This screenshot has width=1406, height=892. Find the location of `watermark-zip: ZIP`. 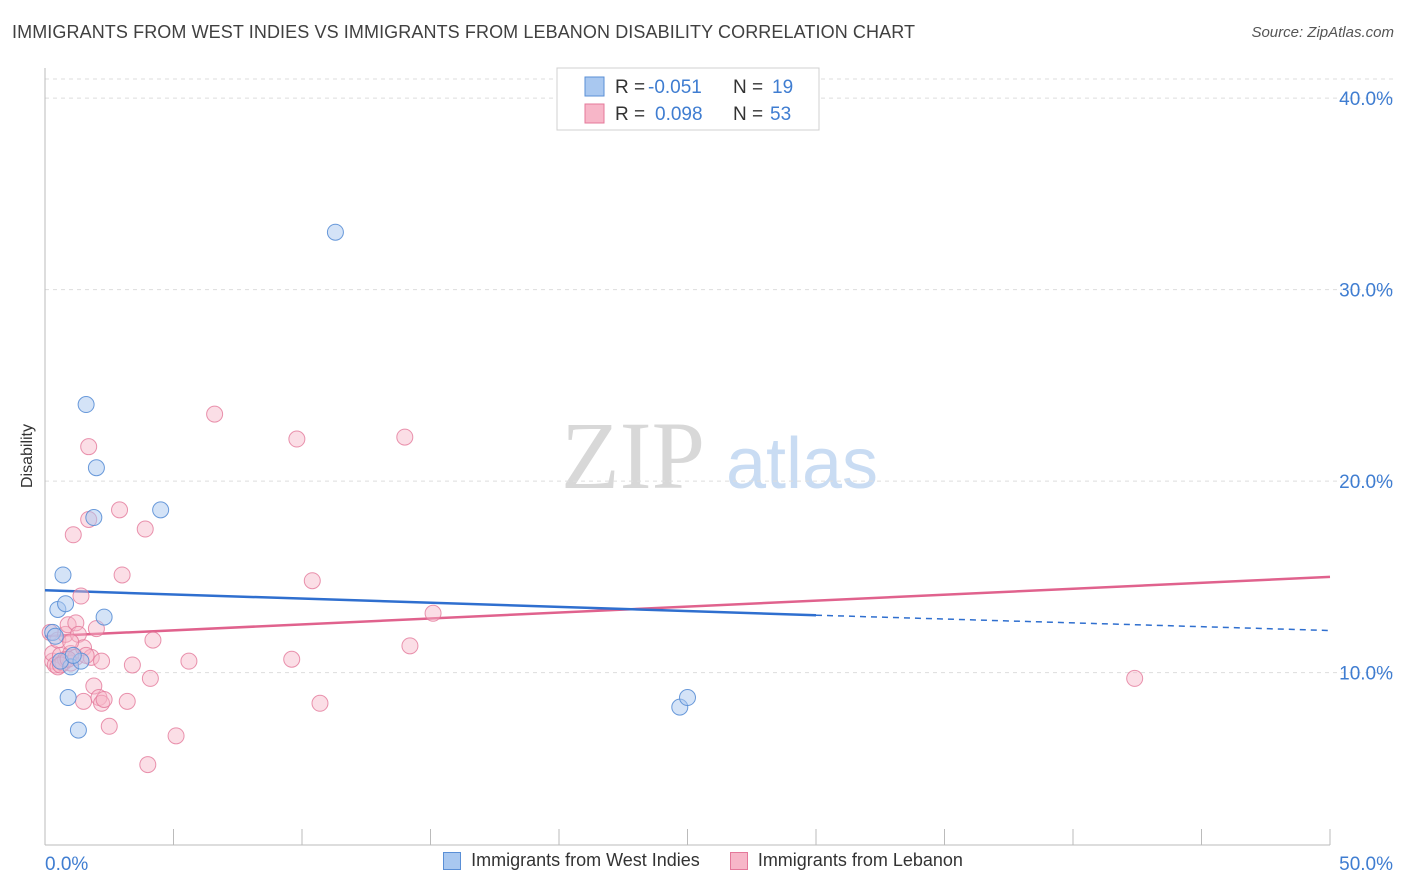

watermark-zip: ZIP is located at coordinates (633, 455).